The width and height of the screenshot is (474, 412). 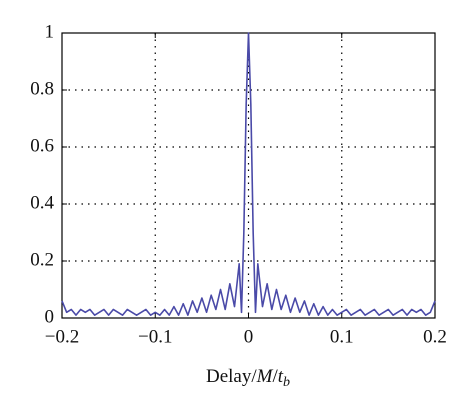 What do you see at coordinates (62, 336) in the screenshot?
I see `x-tick-label: −0.2` at bounding box center [62, 336].